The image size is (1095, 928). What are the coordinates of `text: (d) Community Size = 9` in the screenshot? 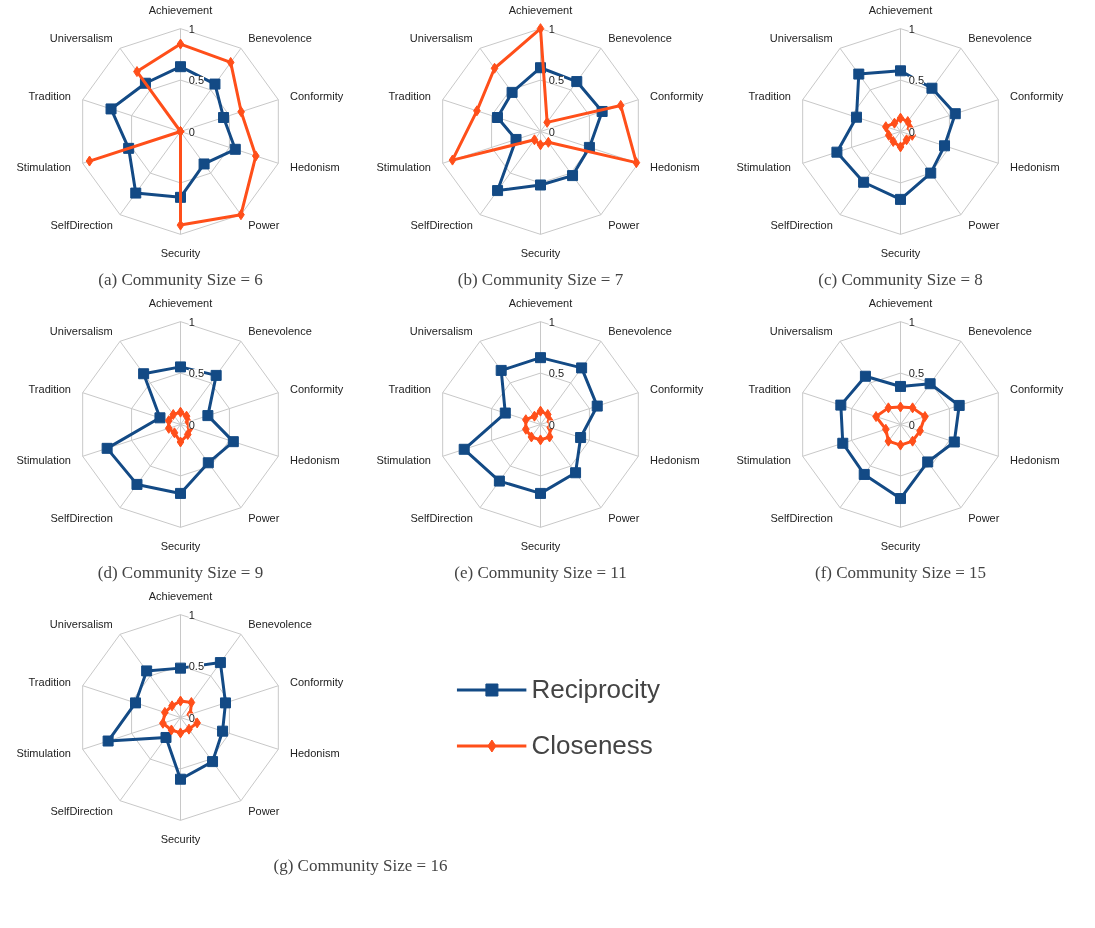 It's located at (180, 572).